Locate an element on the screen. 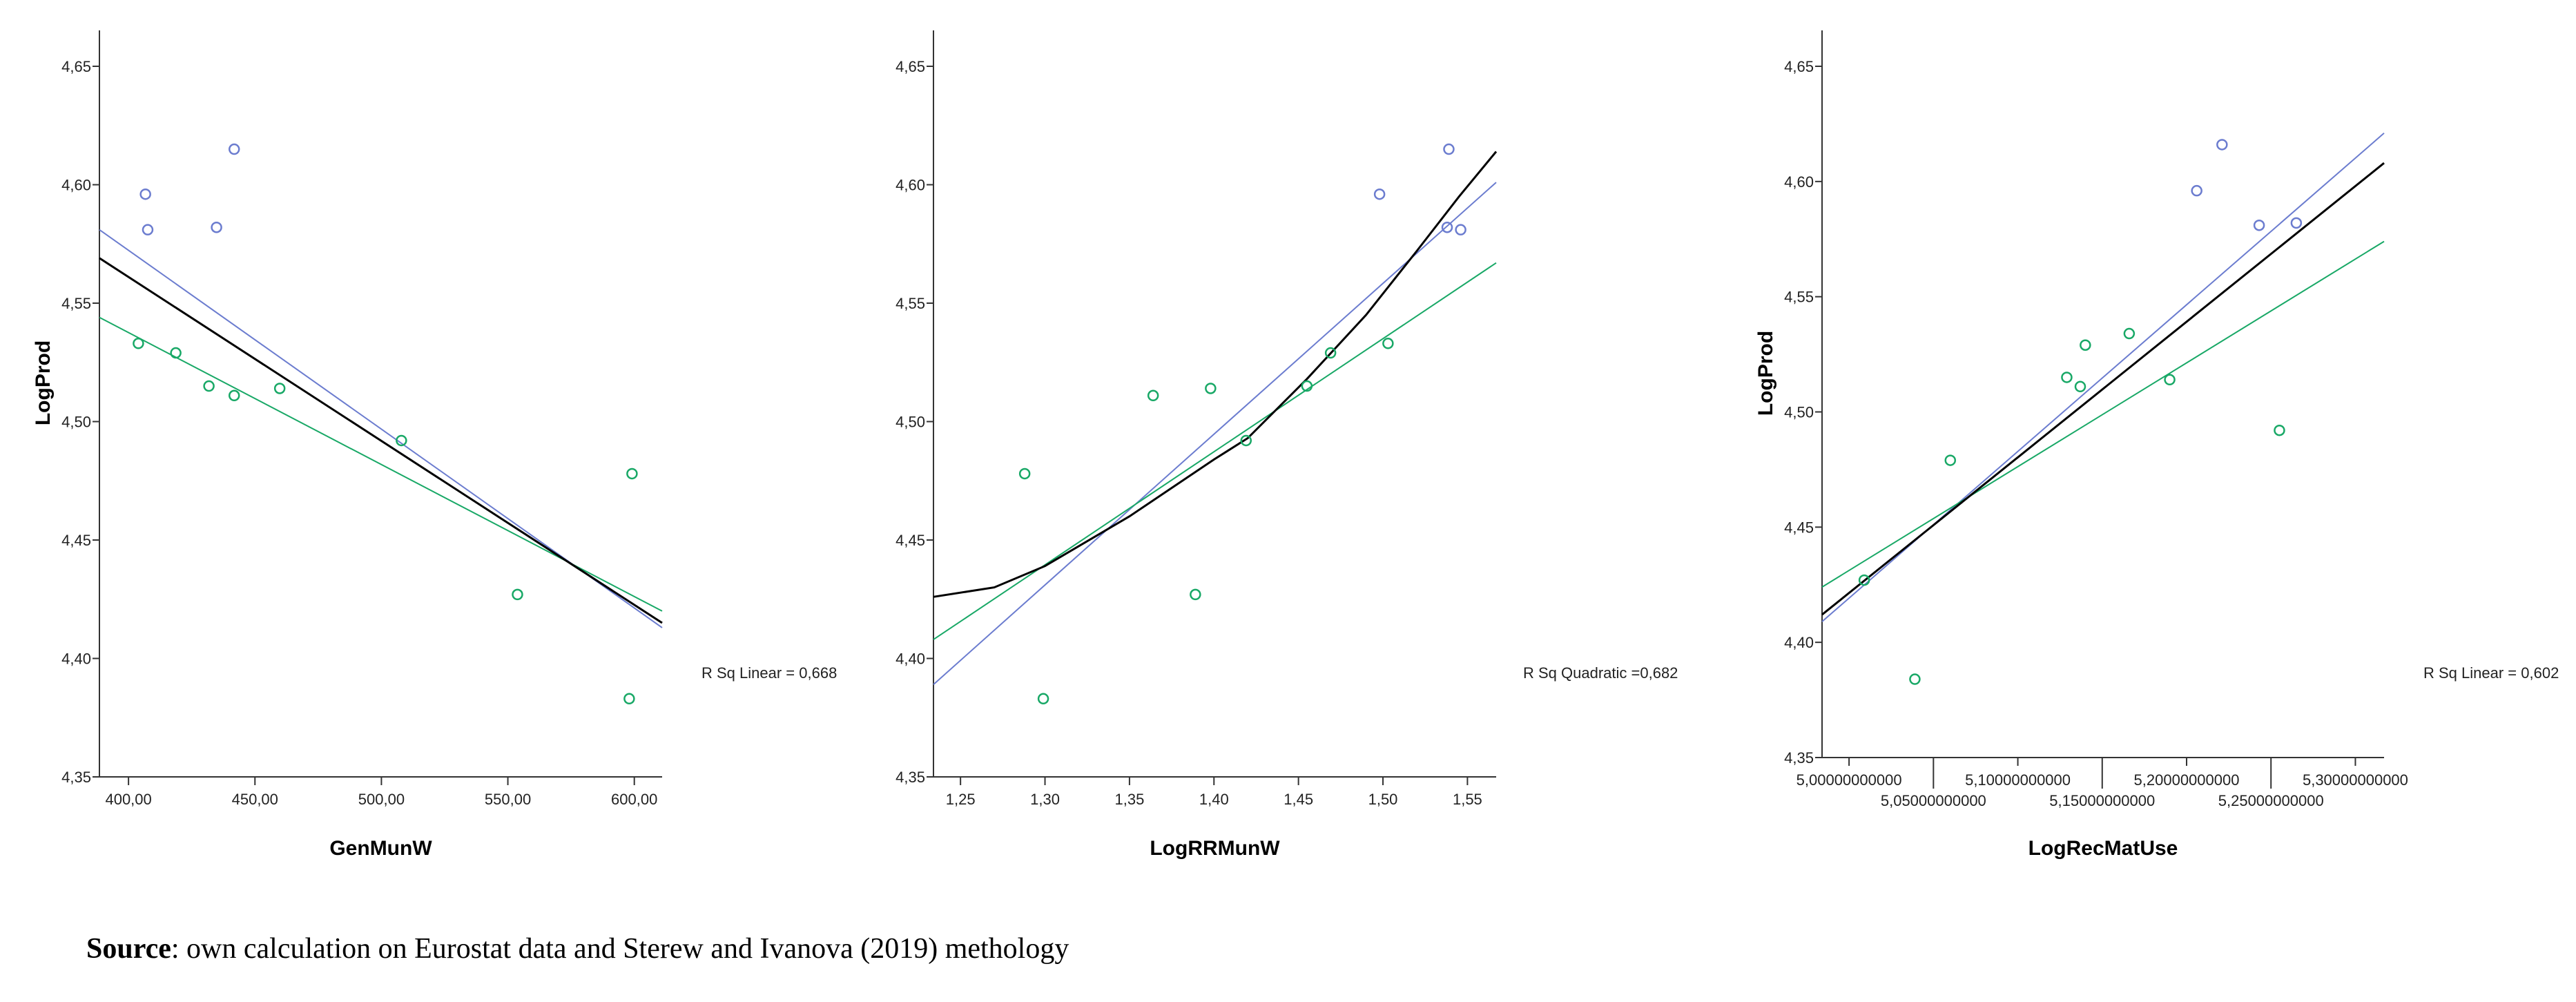 Image resolution: width=2576 pixels, height=1002 pixels. x-tick-label: 5,25000000000 is located at coordinates (2271, 800).